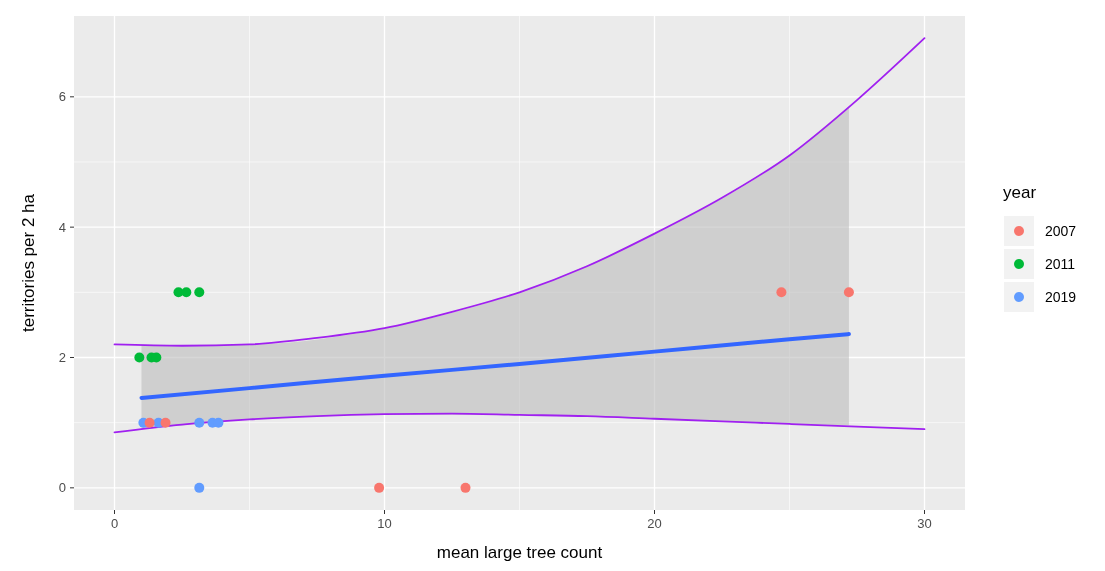 The width and height of the screenshot is (1105, 571). I want to click on x-tick-label: 10, so click(384, 523).